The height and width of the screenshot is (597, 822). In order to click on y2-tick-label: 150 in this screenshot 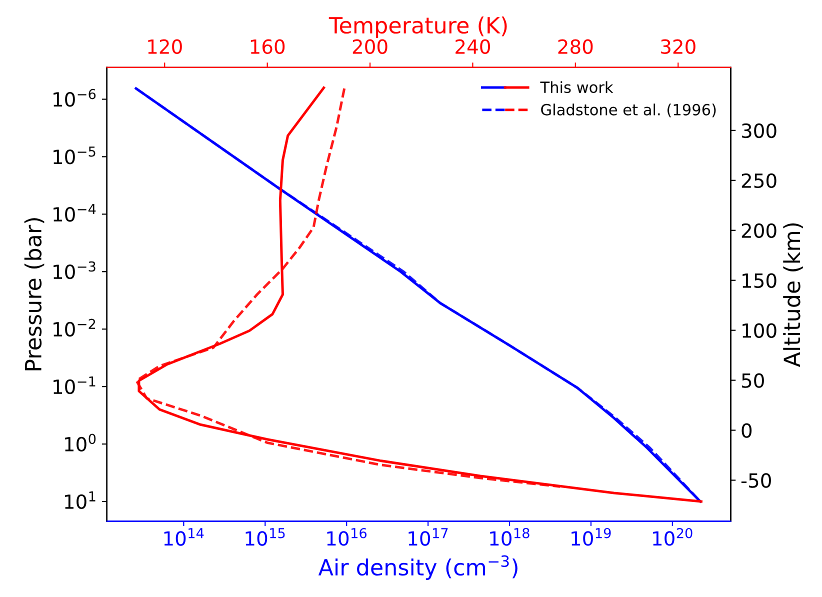, I will do `click(759, 280)`.